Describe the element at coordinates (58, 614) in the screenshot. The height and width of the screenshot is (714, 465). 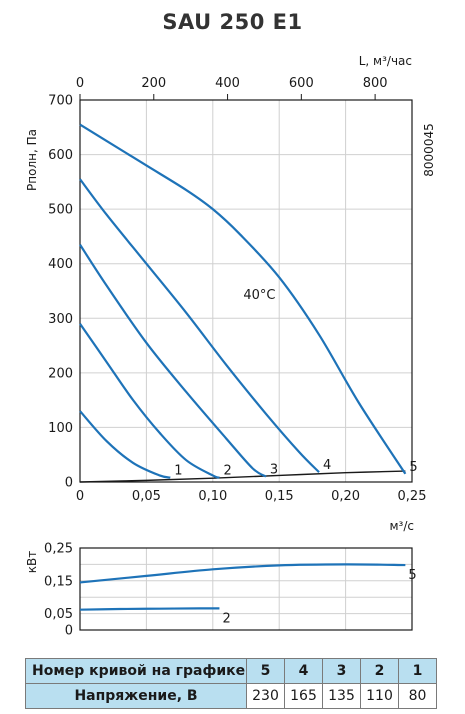
I see `power-y-tick-label: 0,05` at that location.